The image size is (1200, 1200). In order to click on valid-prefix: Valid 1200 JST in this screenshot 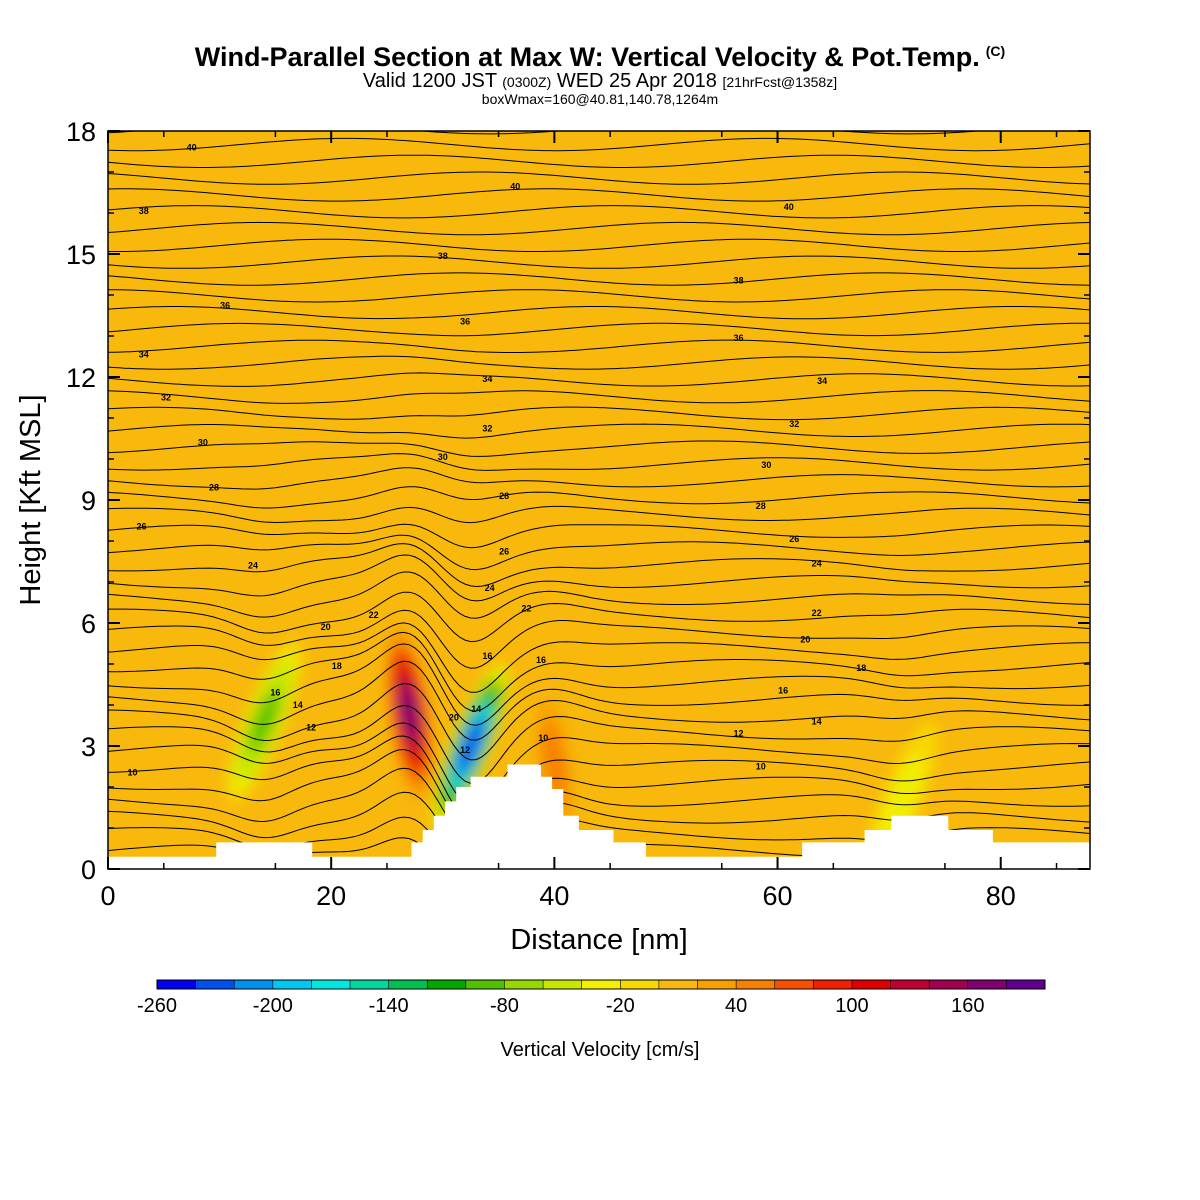, I will do `click(429, 81)`.